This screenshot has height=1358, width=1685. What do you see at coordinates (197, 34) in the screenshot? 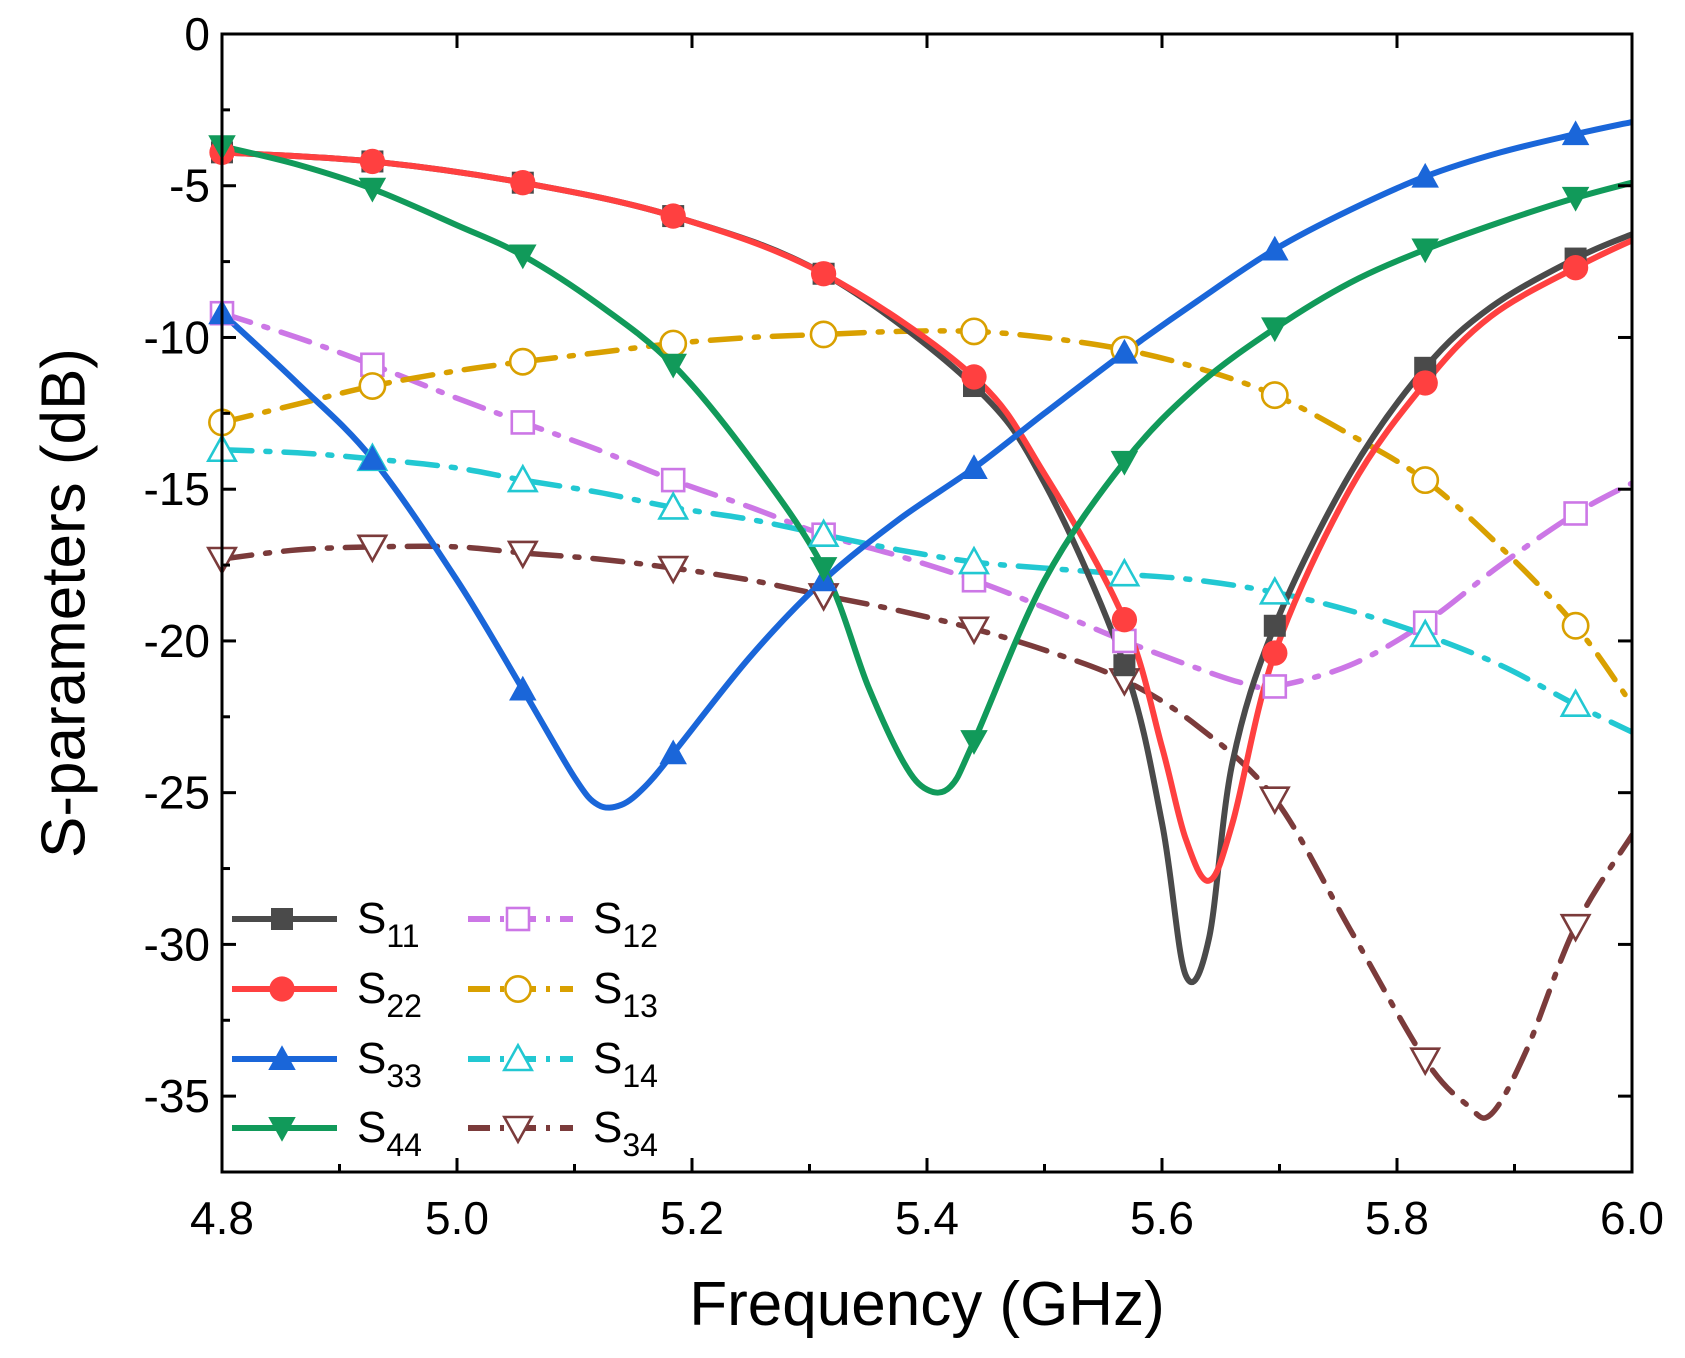
I see `y-tick-label: 0` at bounding box center [197, 34].